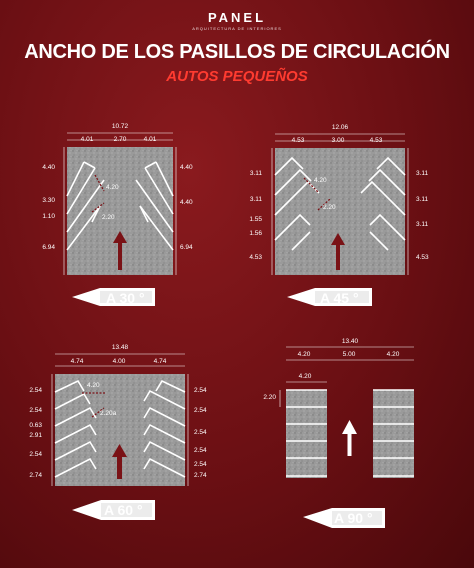  I want to click on d90-width-right: 4.20, so click(393, 354).